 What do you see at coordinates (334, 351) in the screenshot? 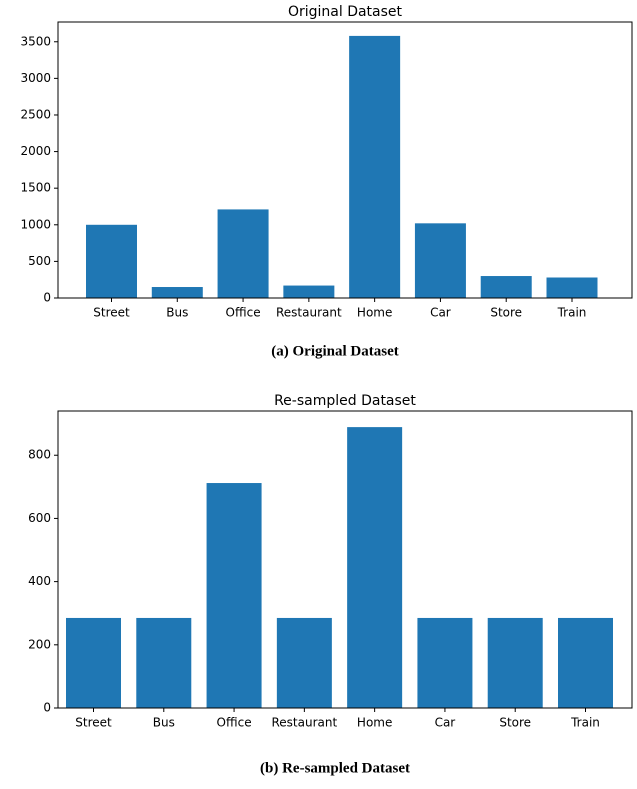
I see `caption: (a) Original Dataset` at bounding box center [334, 351].